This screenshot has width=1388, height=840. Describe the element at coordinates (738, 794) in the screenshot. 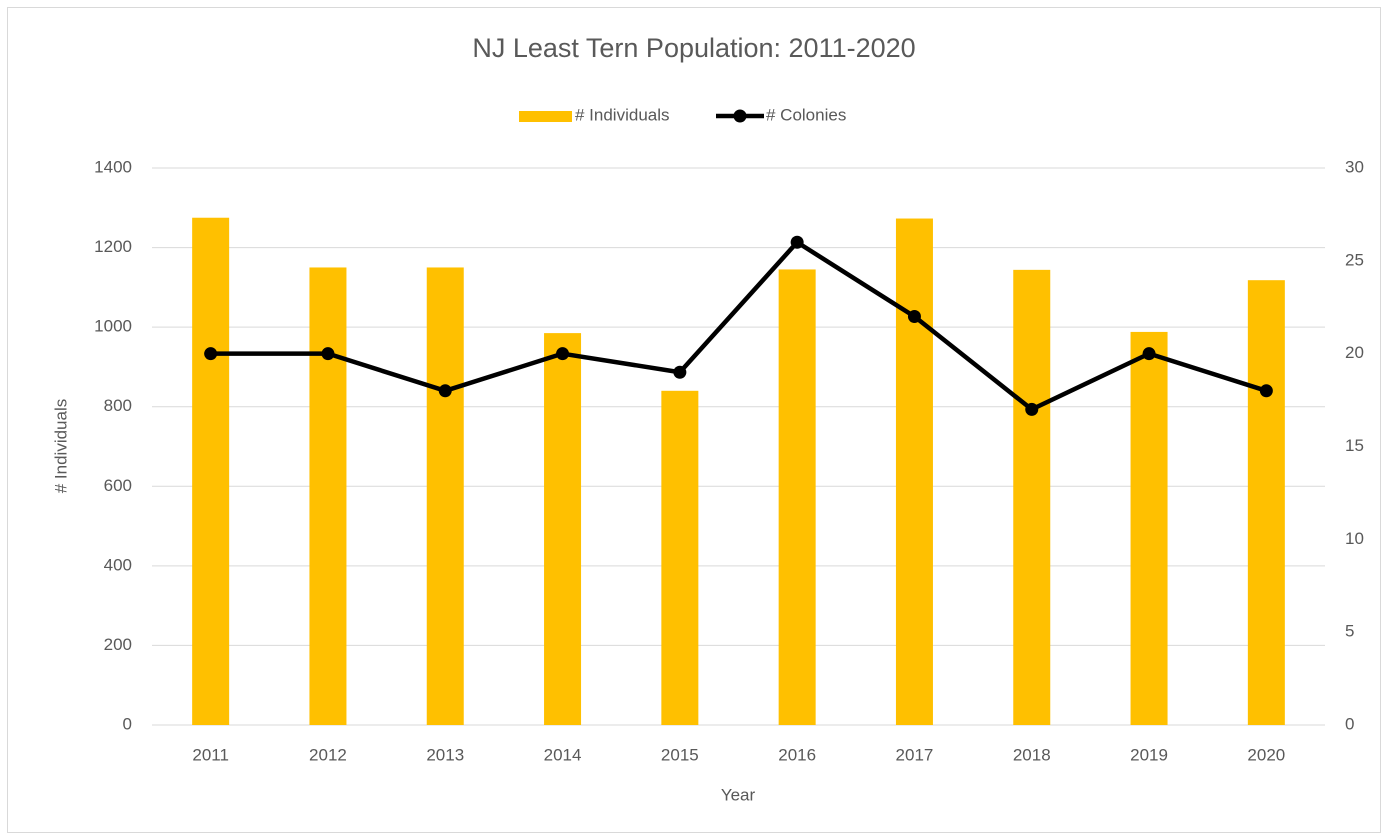

I see `x-axis-label: Year` at that location.